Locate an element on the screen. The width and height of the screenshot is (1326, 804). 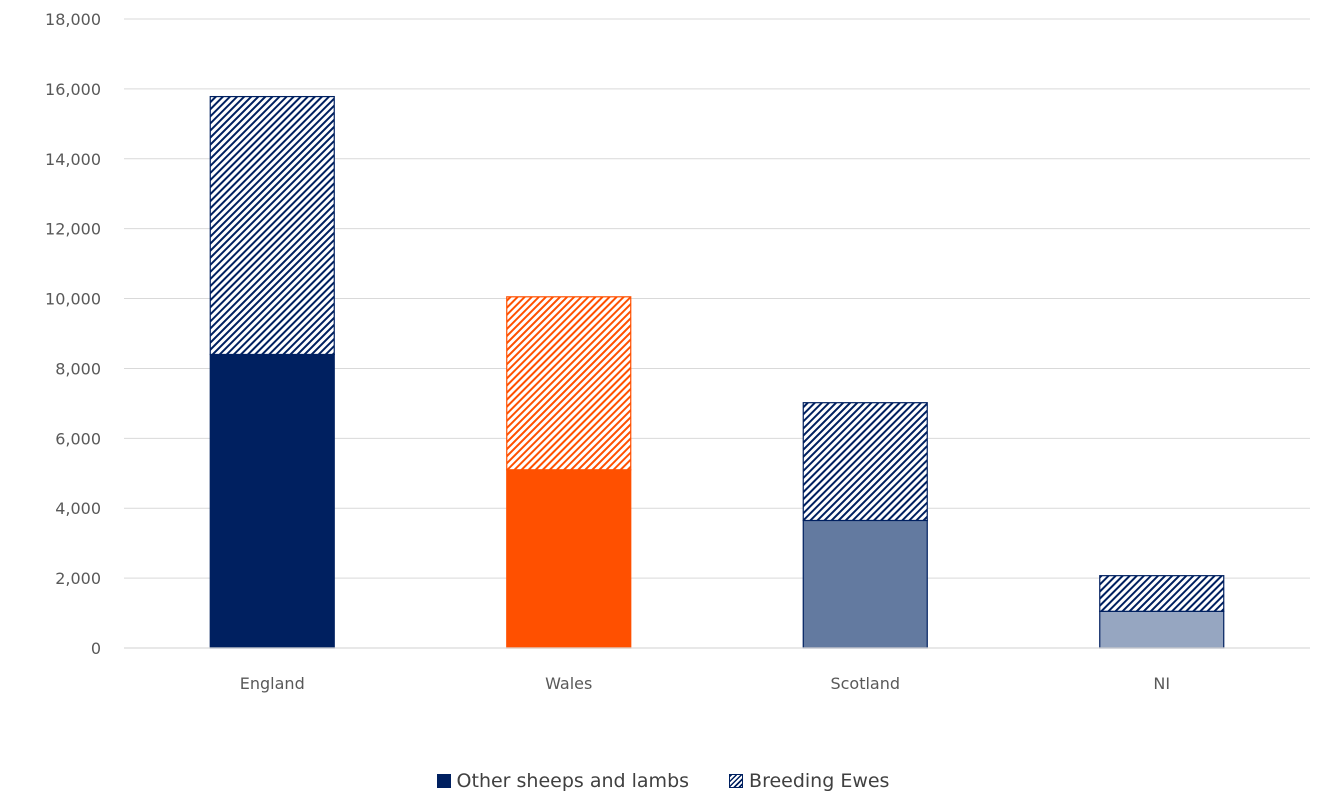
y-tick-label: 12,000 is located at coordinates (73, 229).